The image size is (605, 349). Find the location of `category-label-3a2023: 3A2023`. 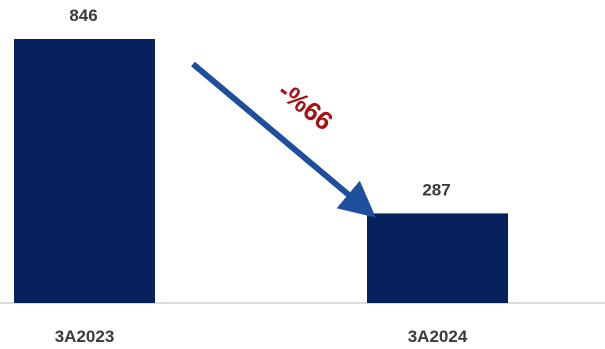

category-label-3a2023: 3A2023 is located at coordinates (85, 336).